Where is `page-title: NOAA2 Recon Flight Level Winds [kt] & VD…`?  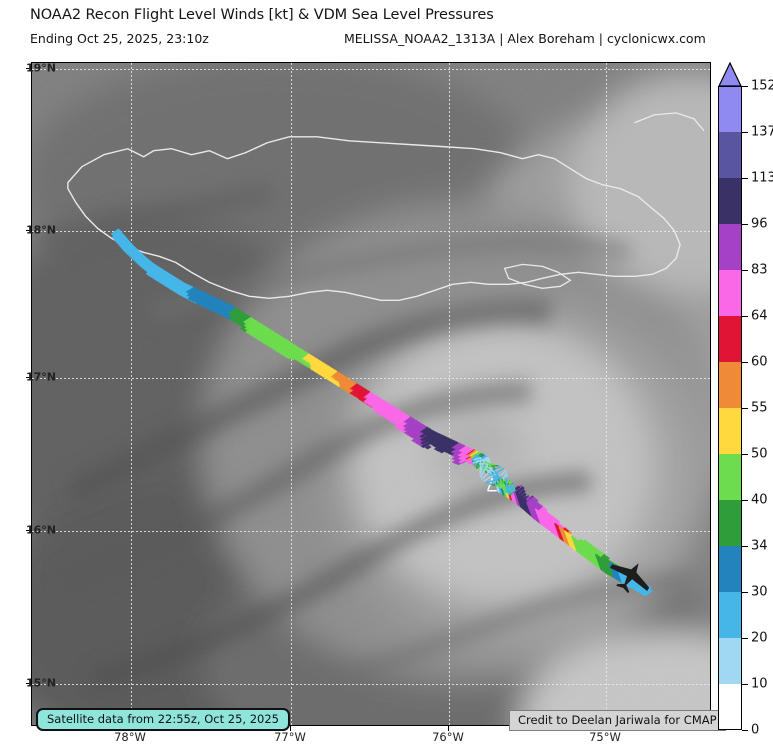 page-title: NOAA2 Recon Flight Level Winds [kt] & VD… is located at coordinates (262, 15).